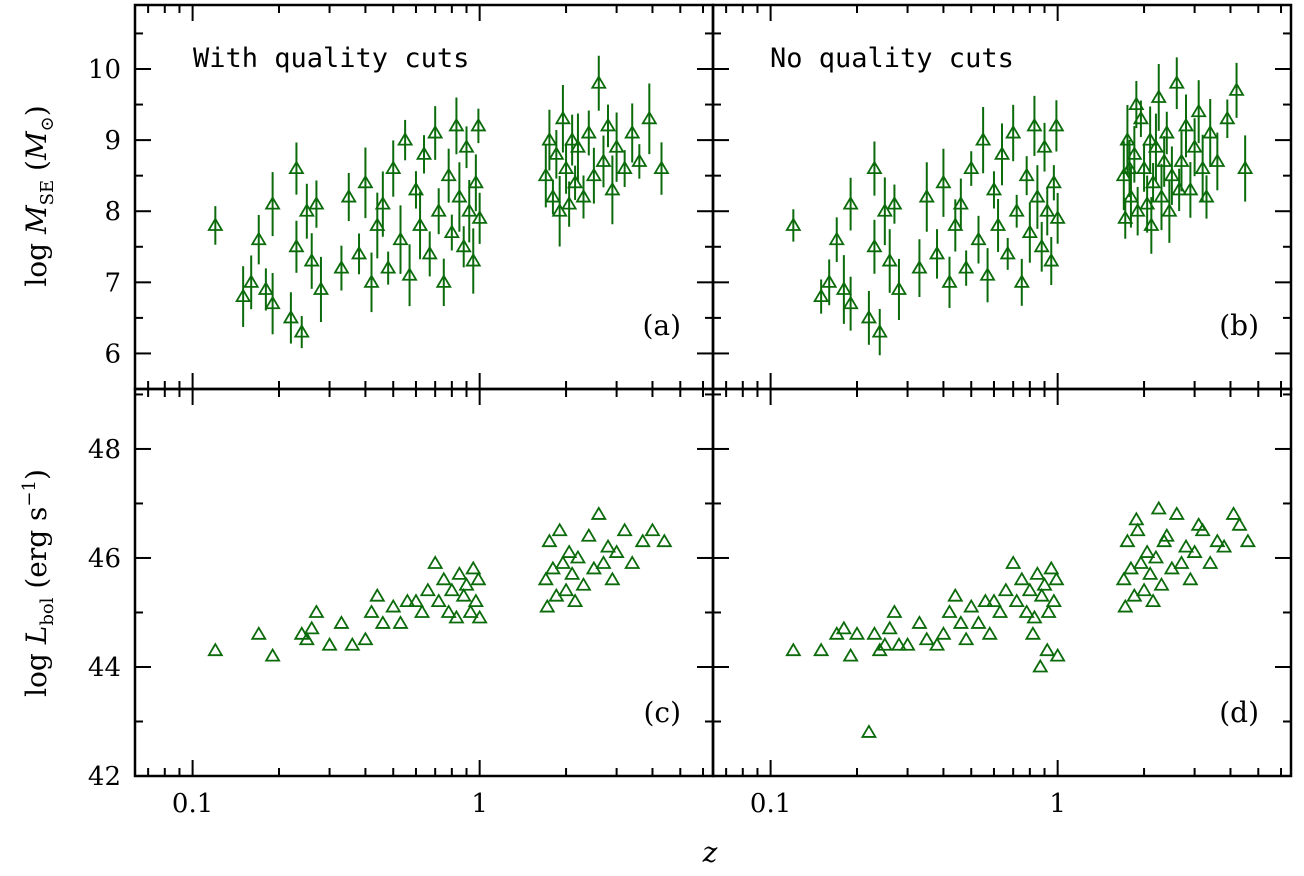  Describe the element at coordinates (112, 354) in the screenshot. I see `y-tick-label: 6` at that location.